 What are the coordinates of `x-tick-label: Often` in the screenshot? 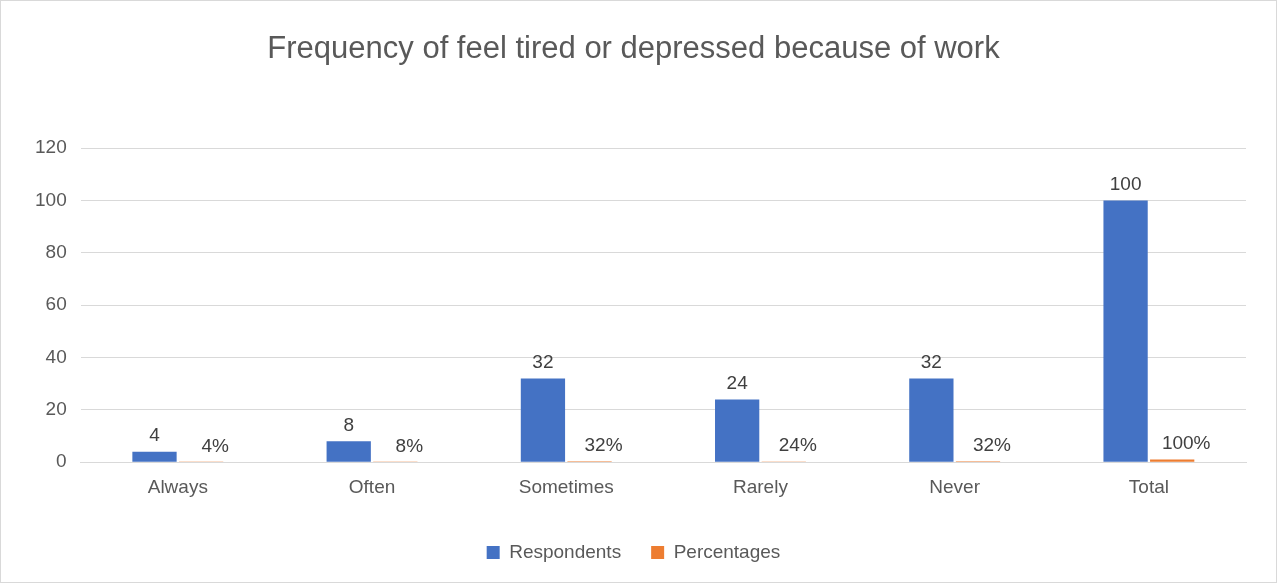 It's located at (372, 486).